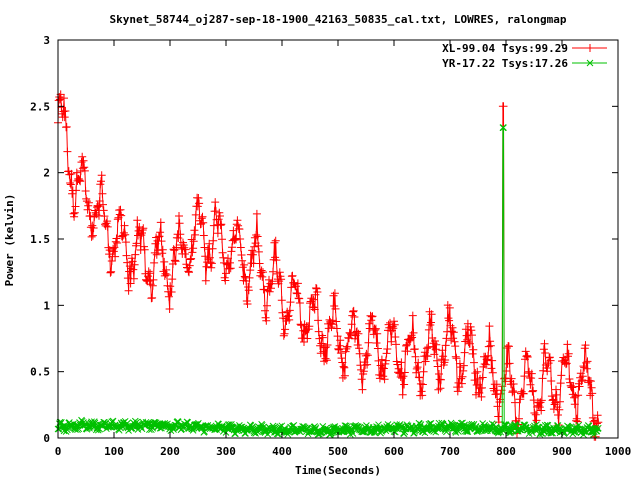 The width and height of the screenshot is (640, 480). Describe the element at coordinates (9, 240) in the screenshot. I see `y-axis-label: Power (kelvin)` at that location.